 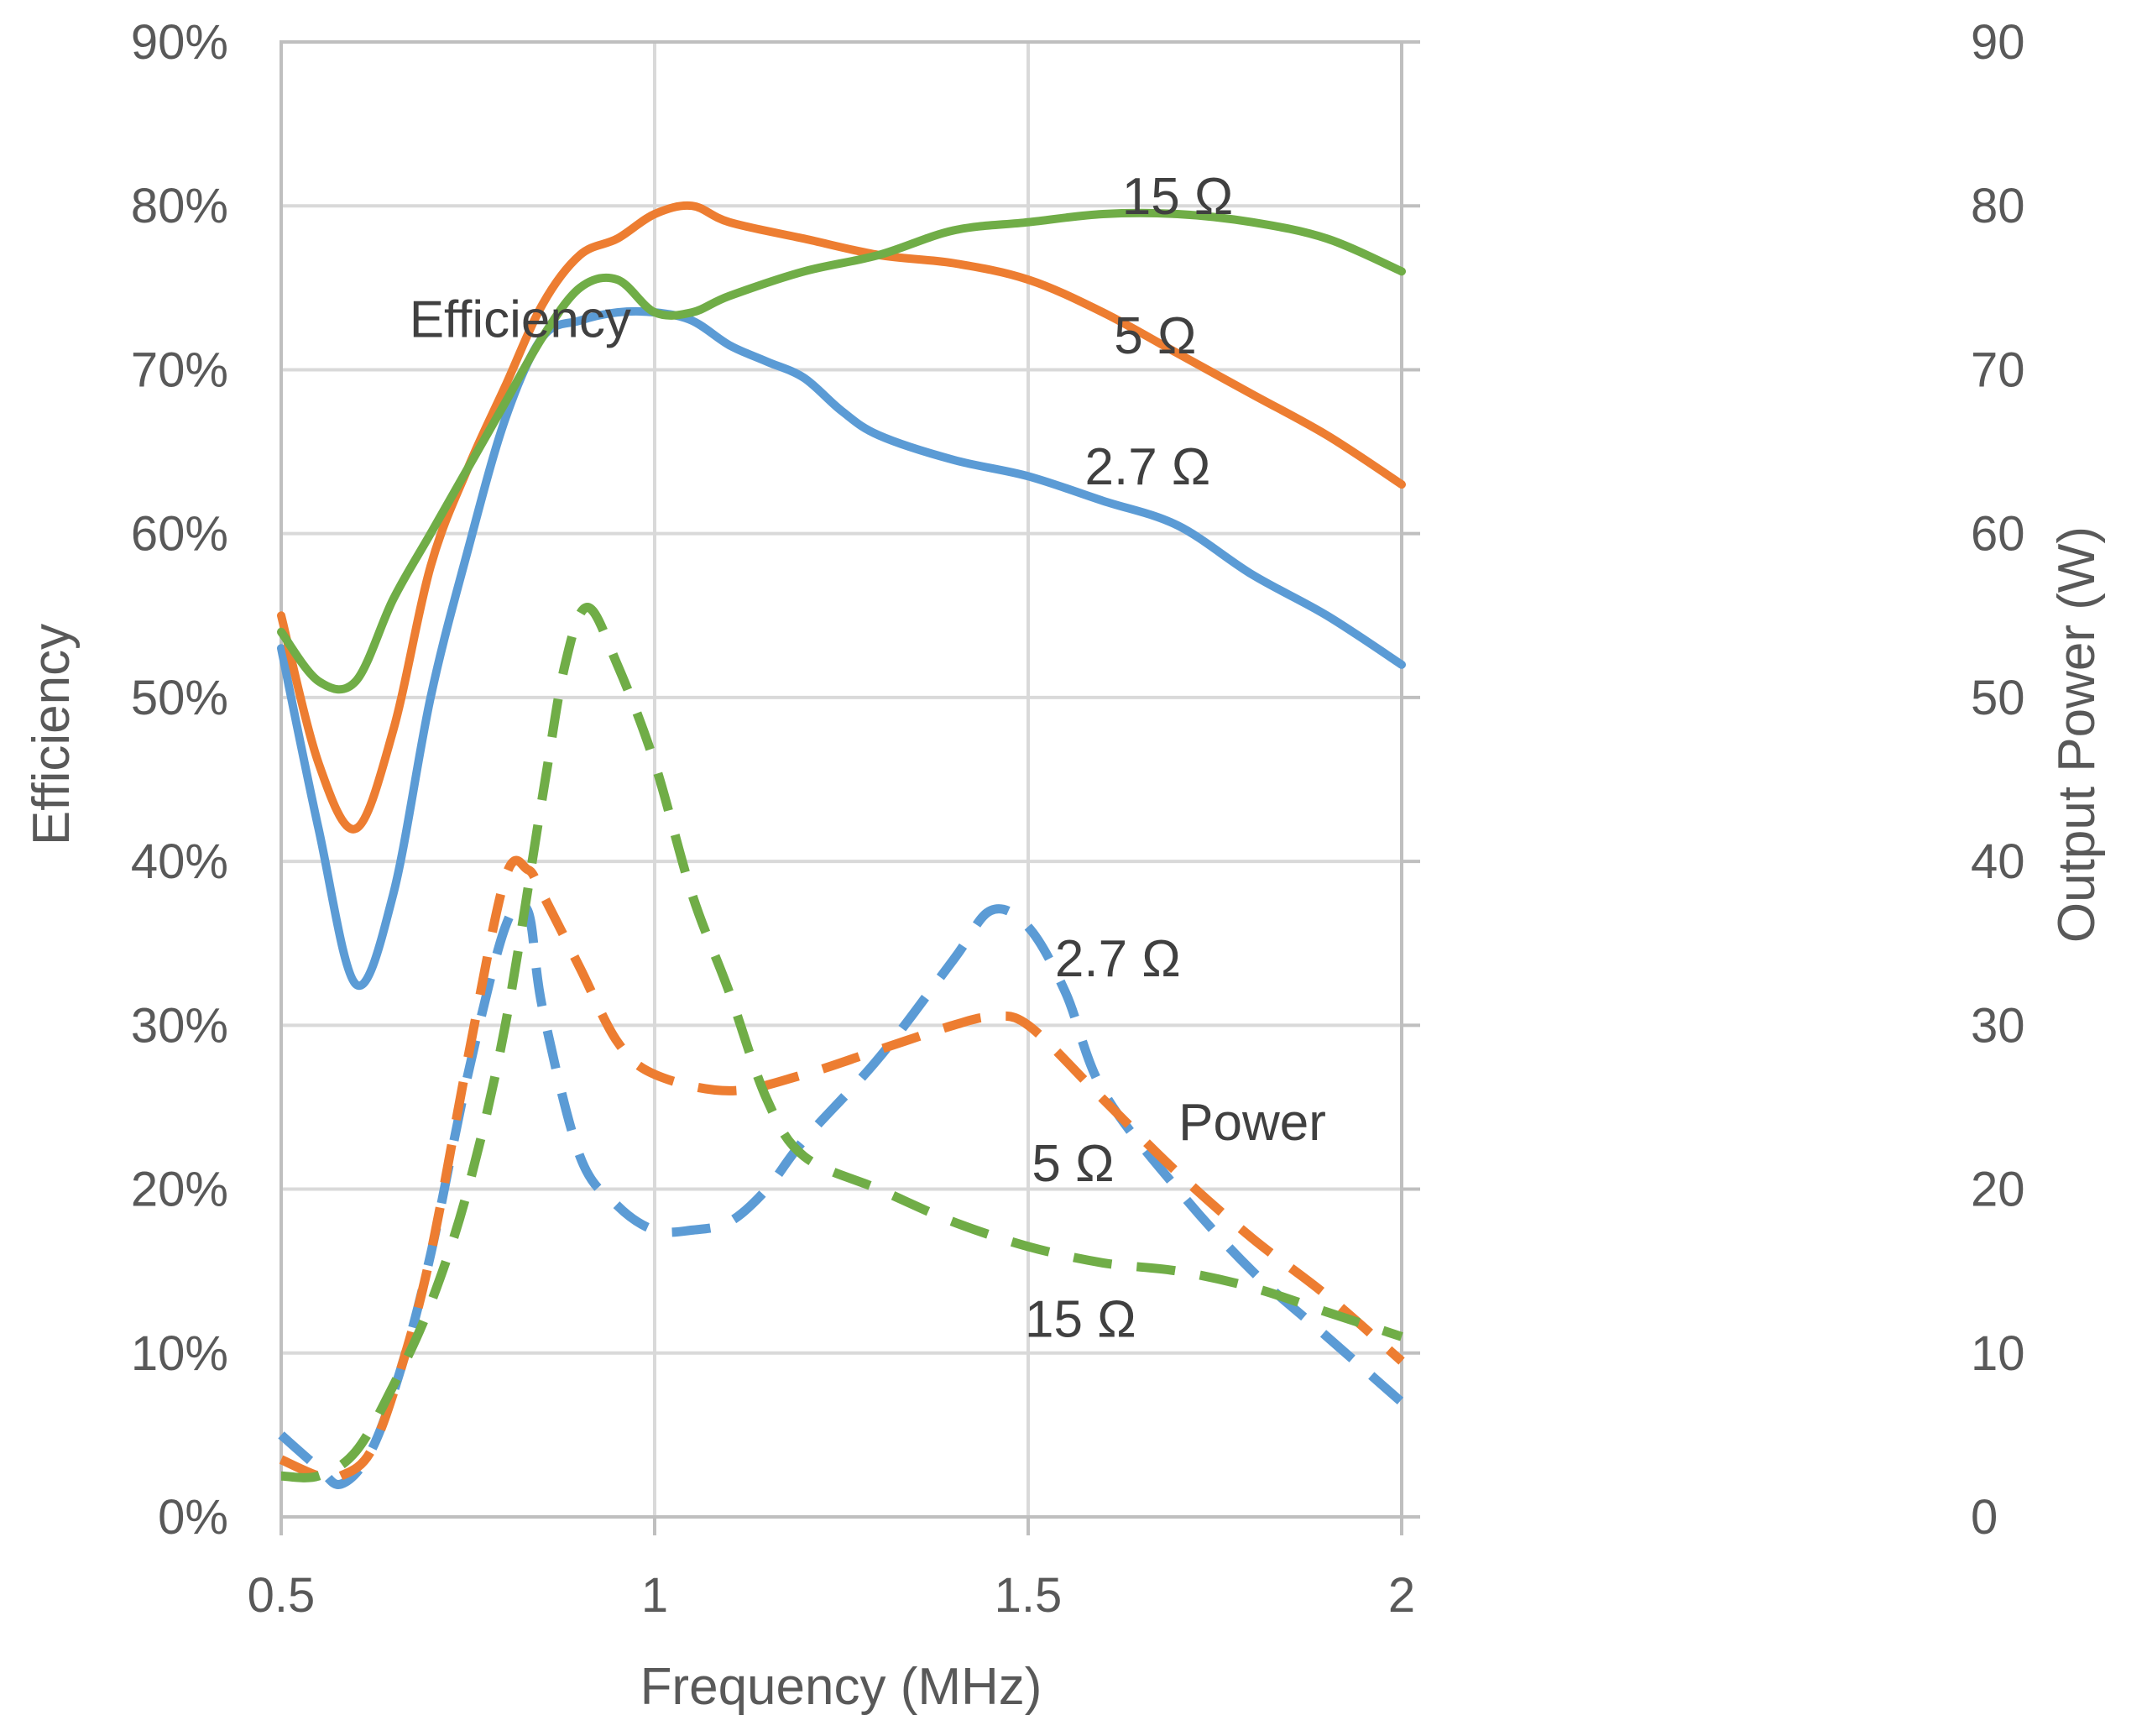 What do you see at coordinates (1998, 1190) in the screenshot?
I see `right-tick-label: 20` at bounding box center [1998, 1190].